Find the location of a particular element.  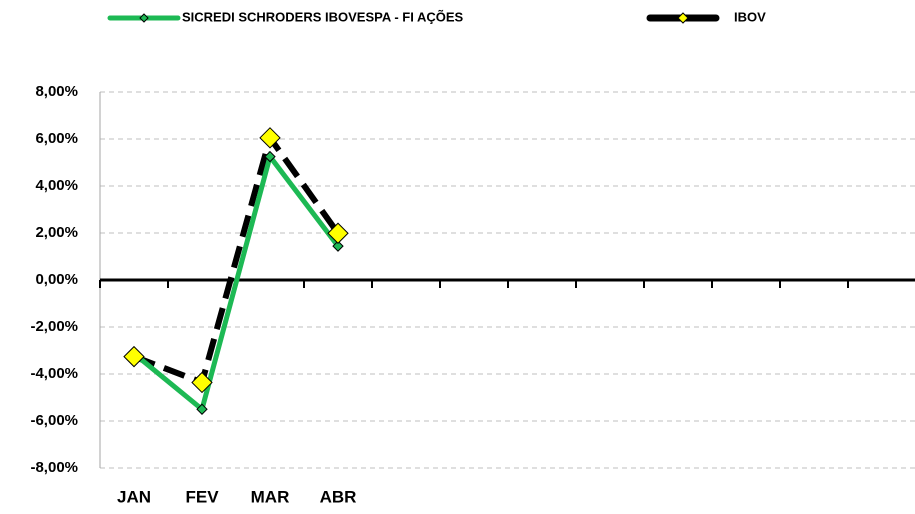

y-tick-label: 0,00% is located at coordinates (56, 279).